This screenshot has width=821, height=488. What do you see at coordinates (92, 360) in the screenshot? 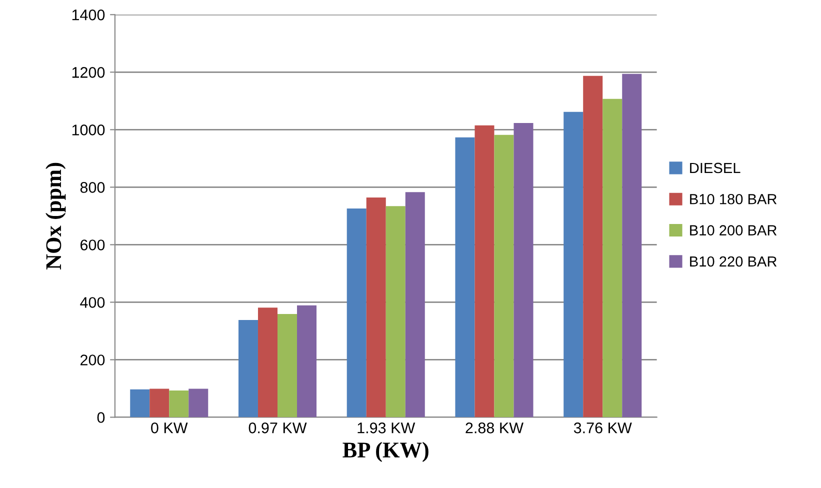
I see `y-tick-label: 200` at bounding box center [92, 360].